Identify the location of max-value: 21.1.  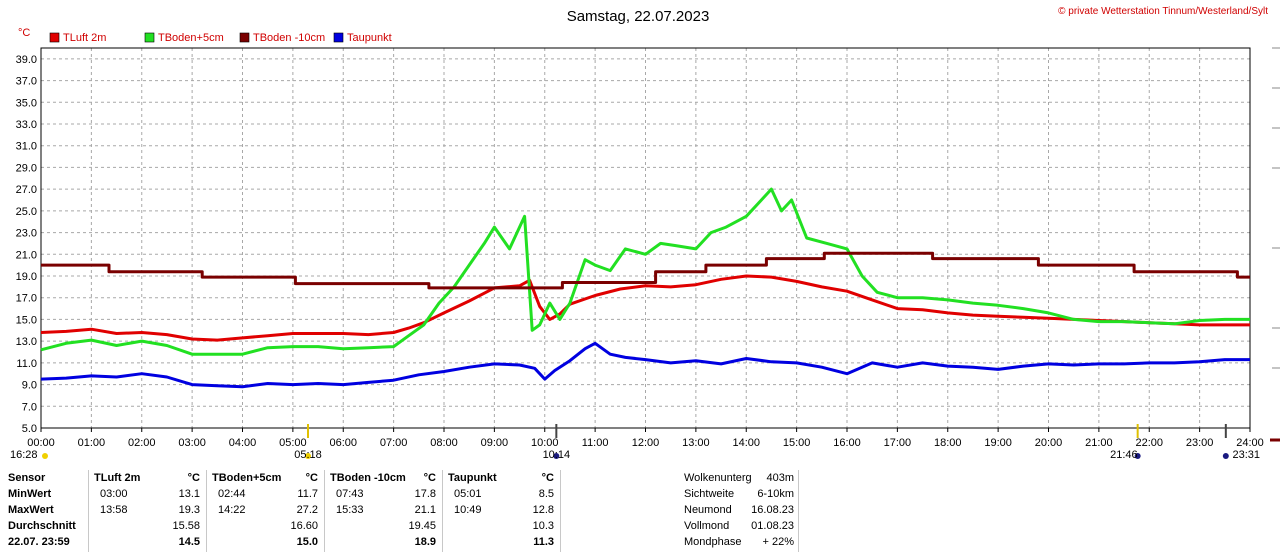
(425, 510).